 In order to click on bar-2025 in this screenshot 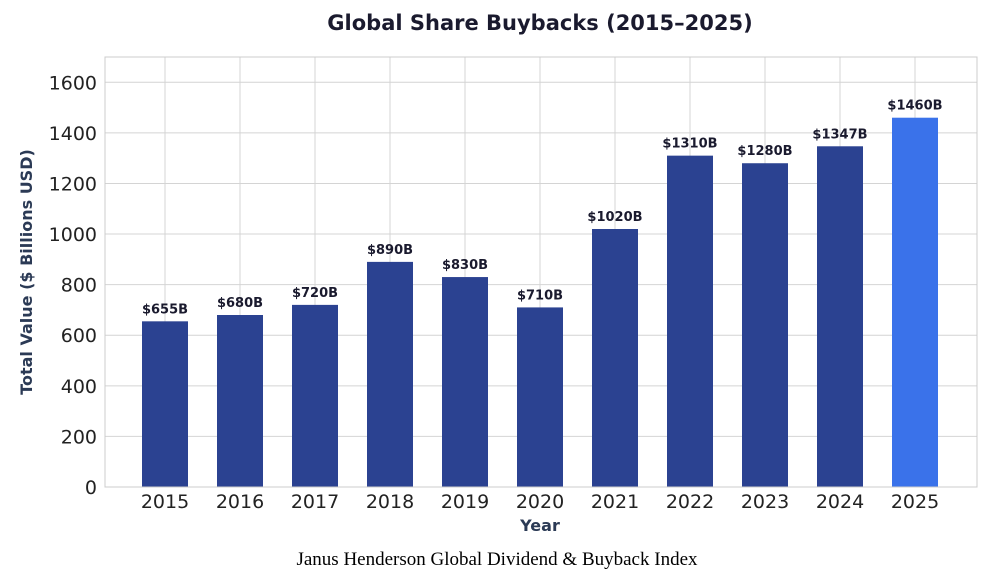, I will do `click(915, 302)`.